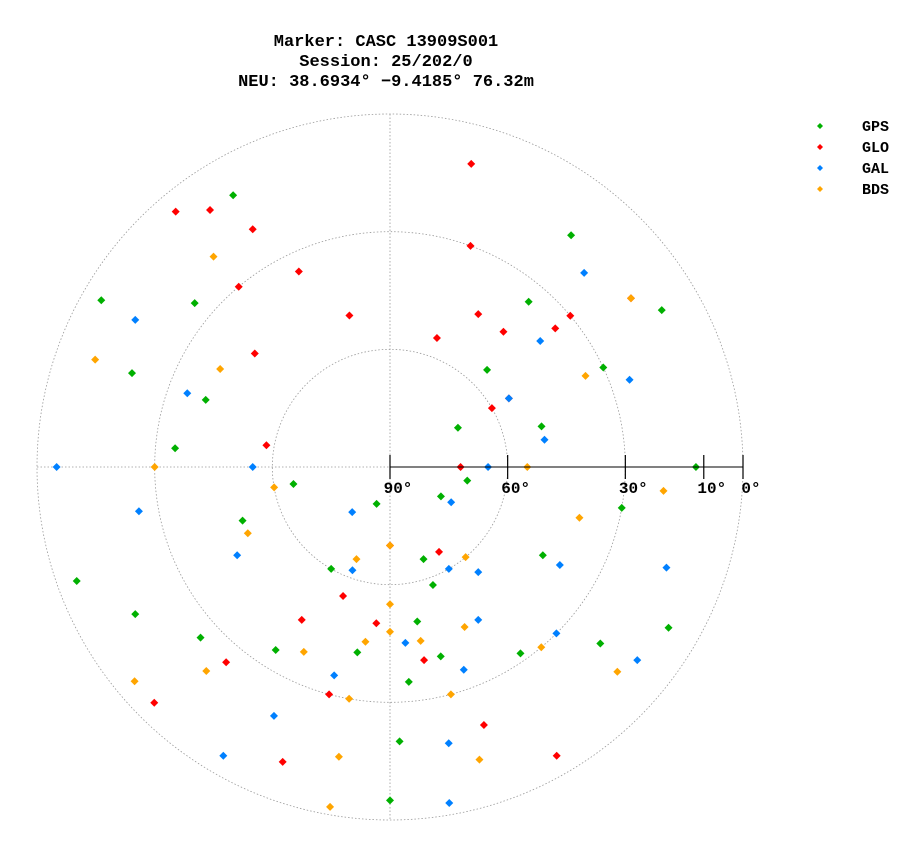 This screenshot has height=865, width=920. Describe the element at coordinates (386, 42) in the screenshot. I see `chart-title: Marker: CASC 13909S001` at that location.